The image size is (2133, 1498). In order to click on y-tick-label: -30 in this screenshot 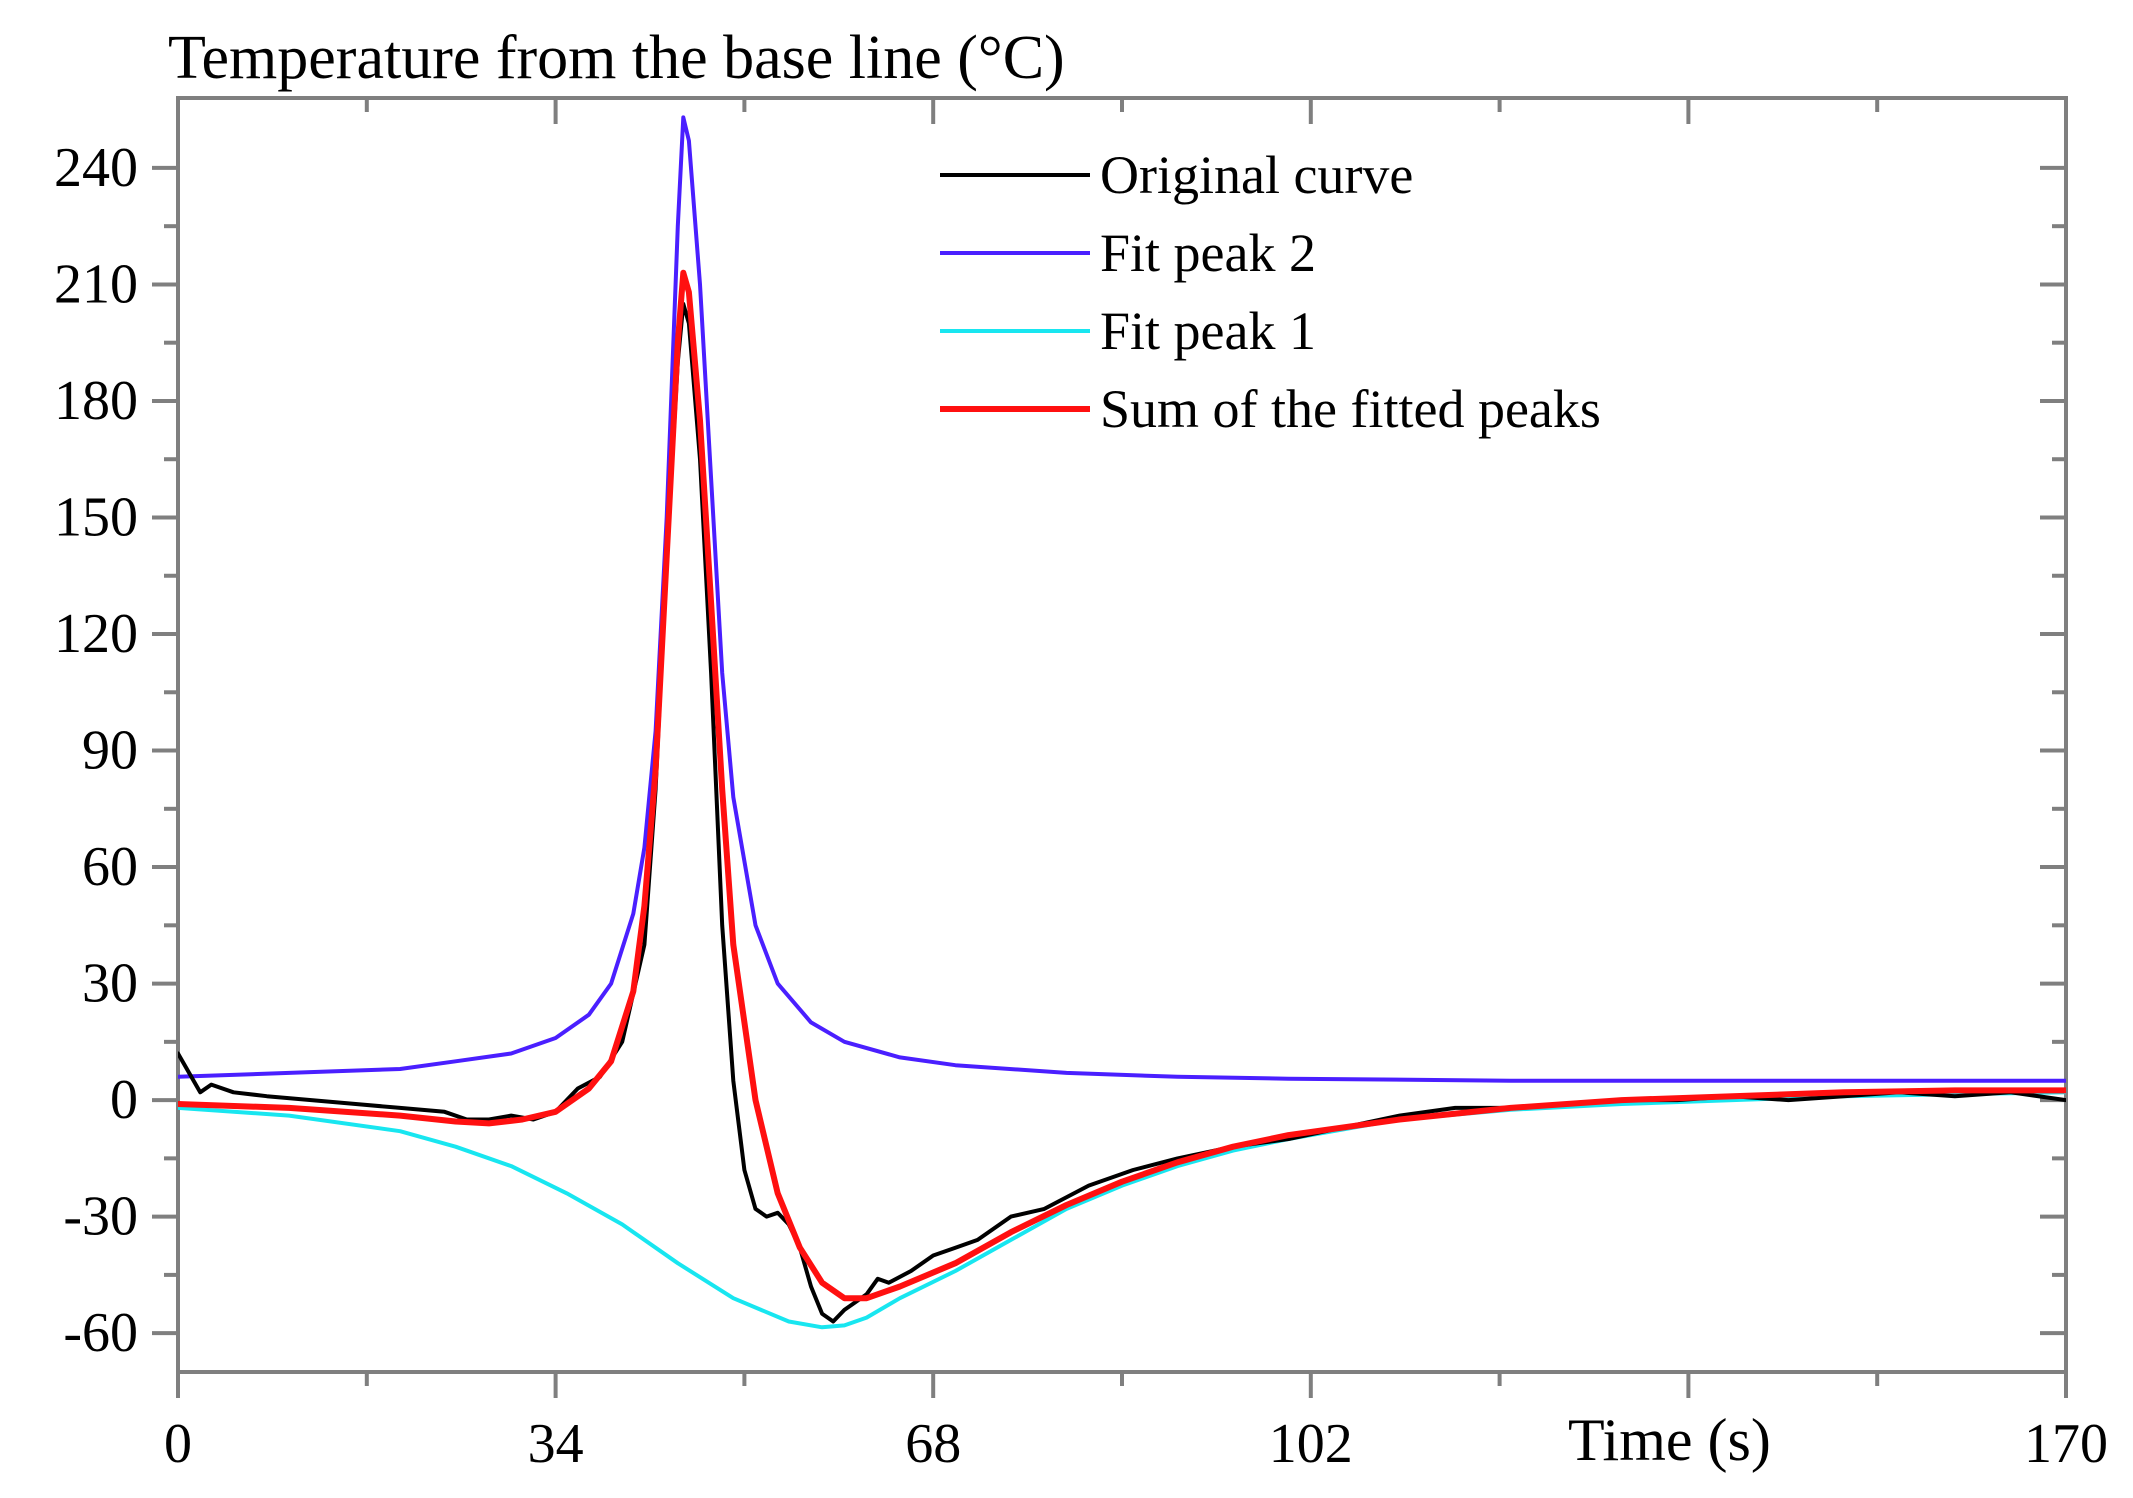, I will do `click(100, 1217)`.